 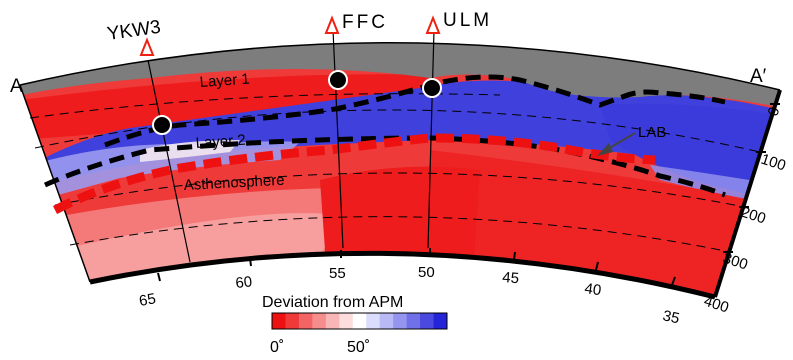 I want to click on section-top-arc, so click(x=400, y=66).